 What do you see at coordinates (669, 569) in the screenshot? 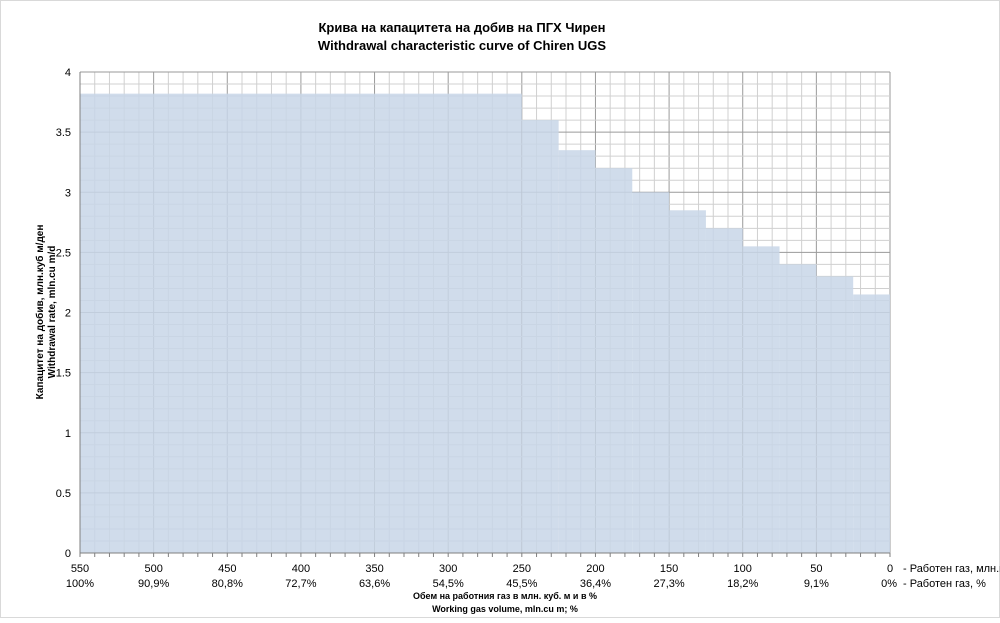
I see `x-tick-label: 150` at bounding box center [669, 569].